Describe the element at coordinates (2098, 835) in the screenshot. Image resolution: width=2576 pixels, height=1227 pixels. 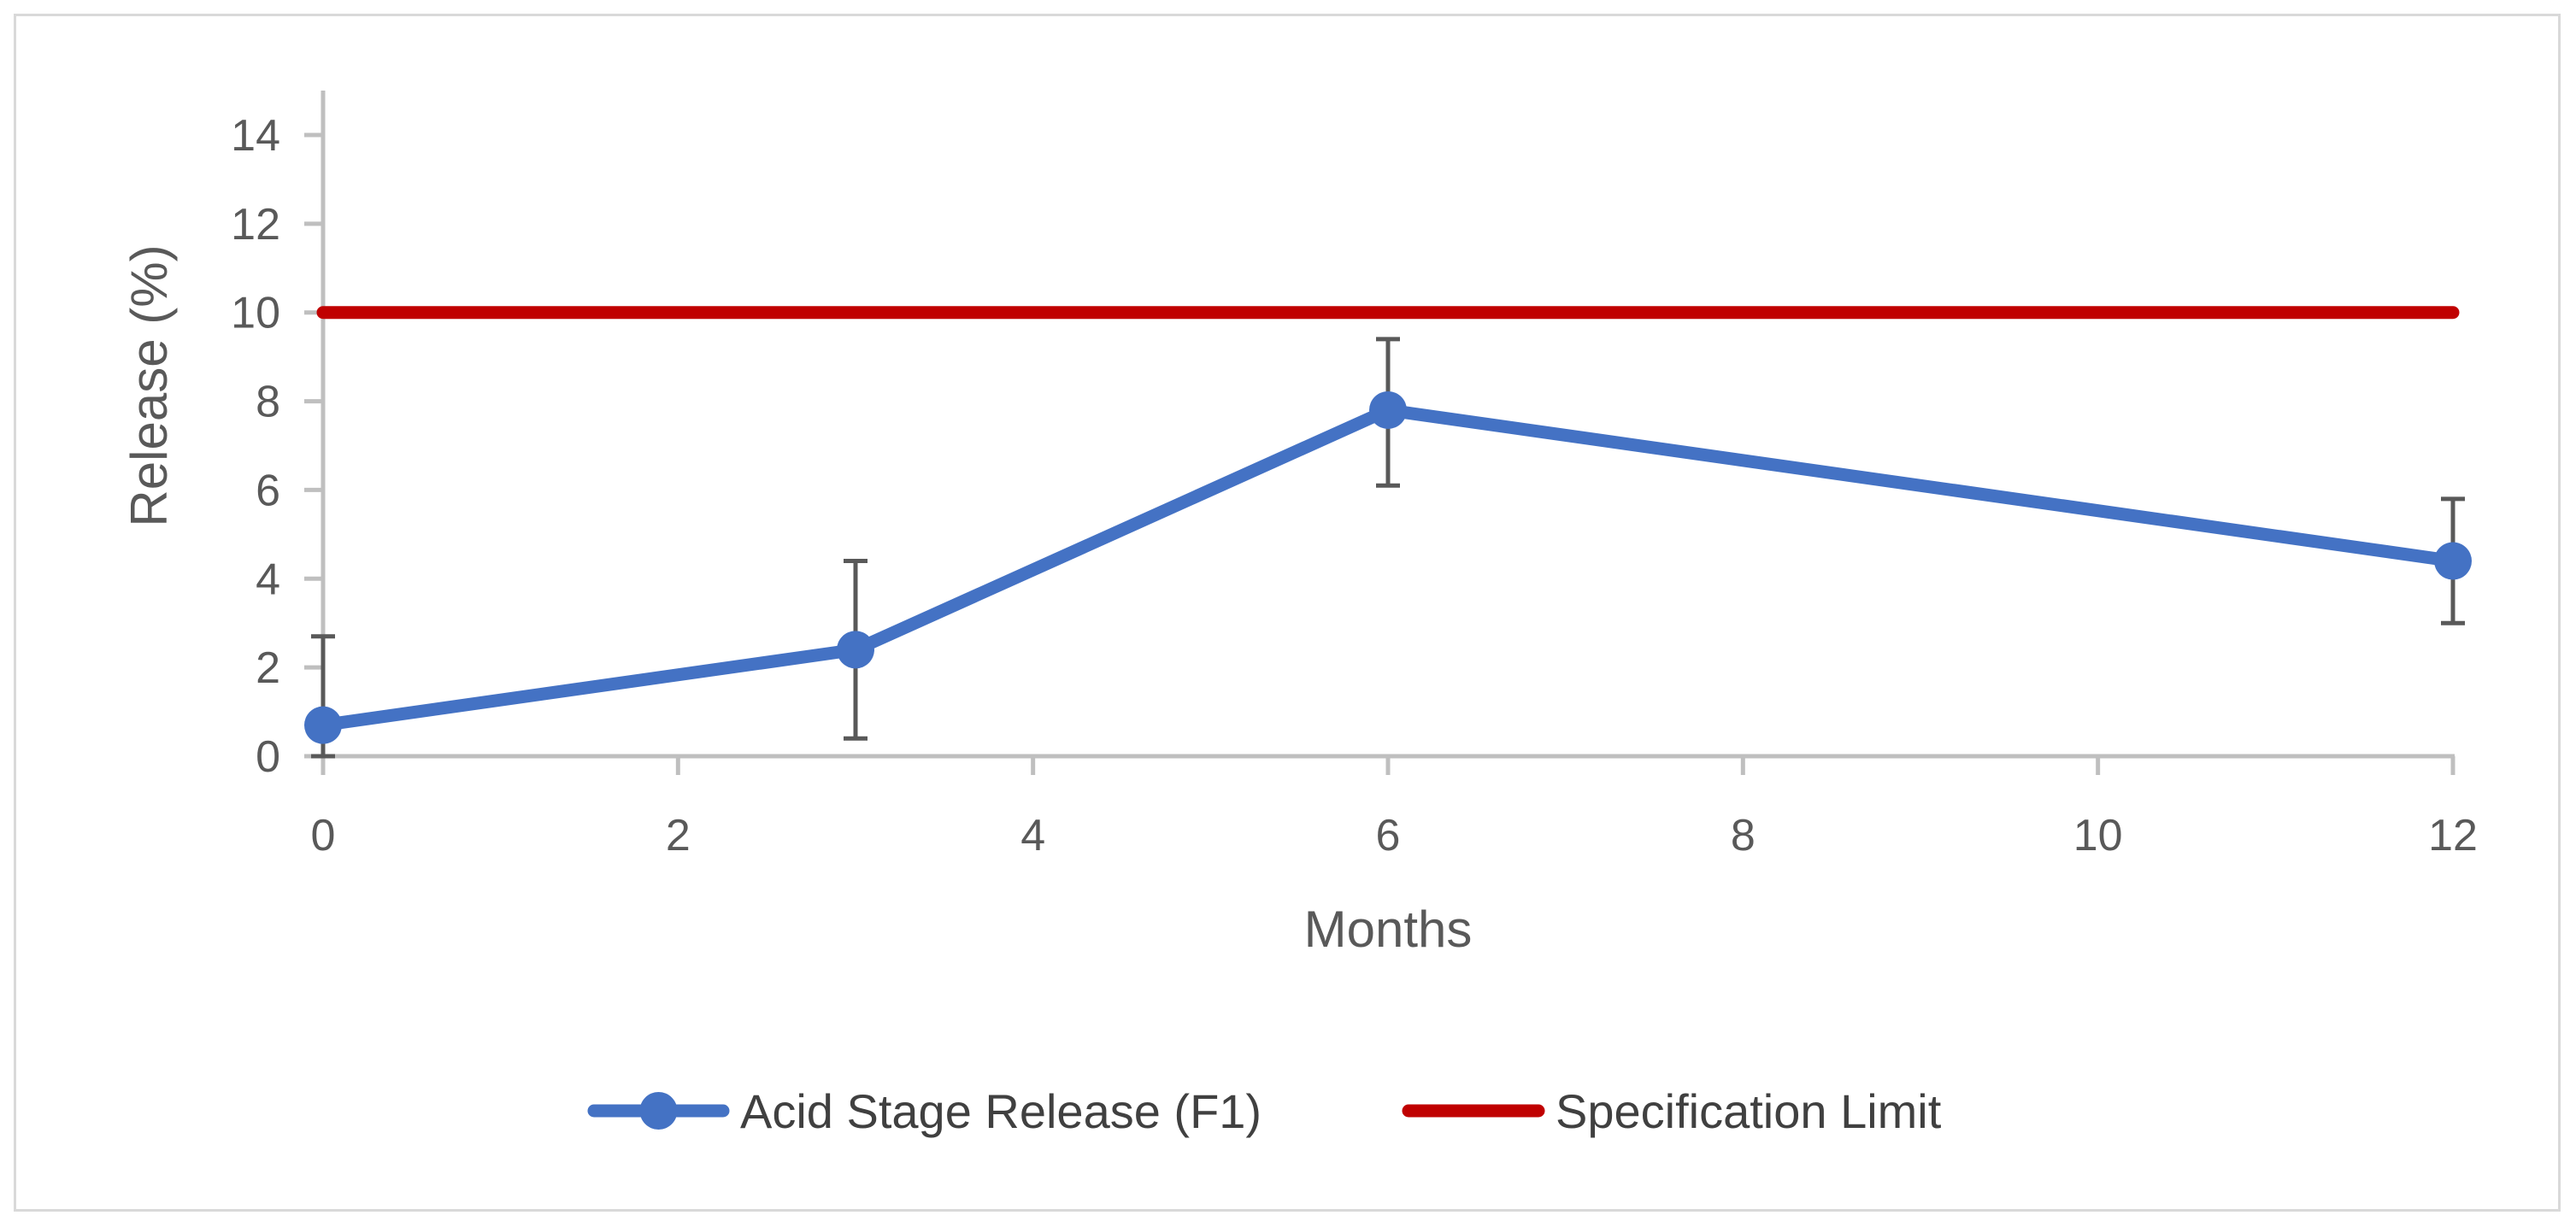
I see `x-tick-label: 10` at that location.